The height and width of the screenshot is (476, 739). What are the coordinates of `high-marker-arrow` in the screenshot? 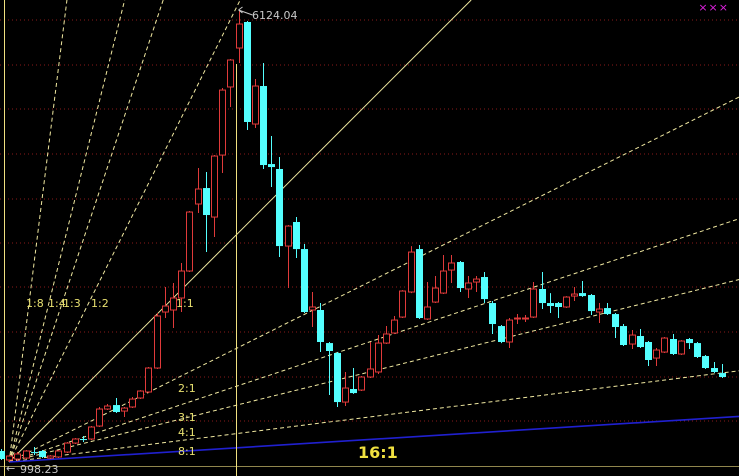 It's located at (245, 11).